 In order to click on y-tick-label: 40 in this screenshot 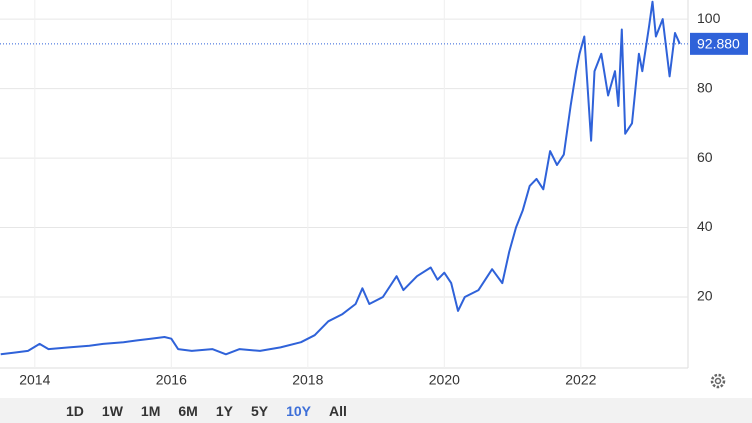, I will do `click(705, 226)`.